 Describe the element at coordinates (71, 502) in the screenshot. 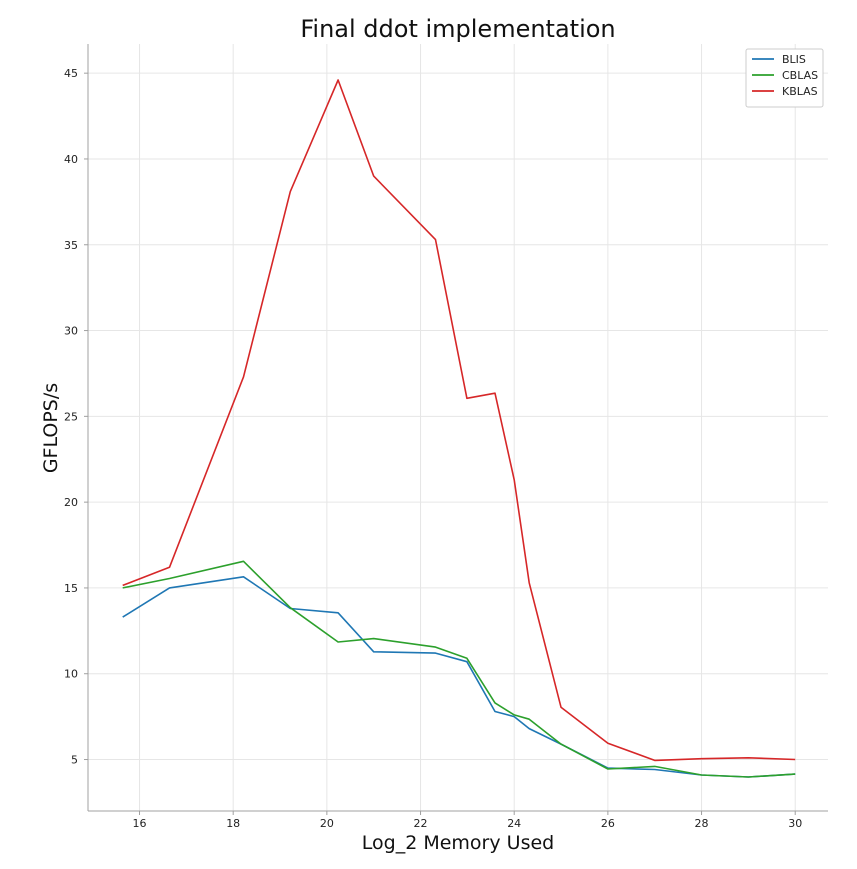

I see `y-tick-label: 20` at that location.